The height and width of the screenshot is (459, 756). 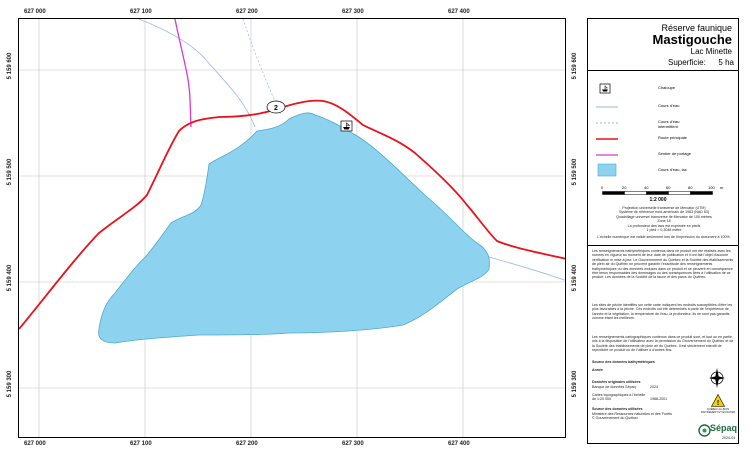 What do you see at coordinates (711, 187) in the screenshot?
I see `scale-tick-label: 100` at bounding box center [711, 187].